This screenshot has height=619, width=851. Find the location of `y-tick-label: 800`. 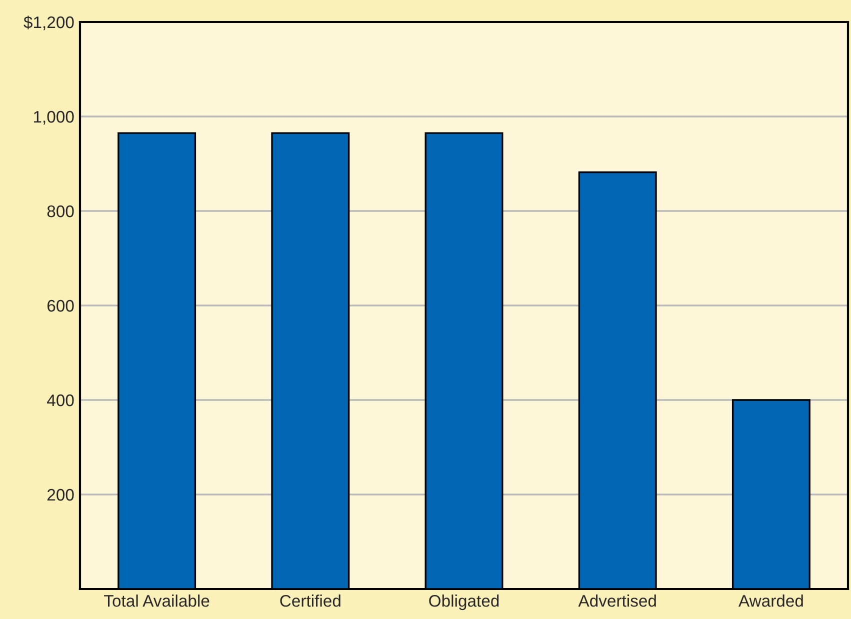

y-tick-label: 800 is located at coordinates (60, 211).